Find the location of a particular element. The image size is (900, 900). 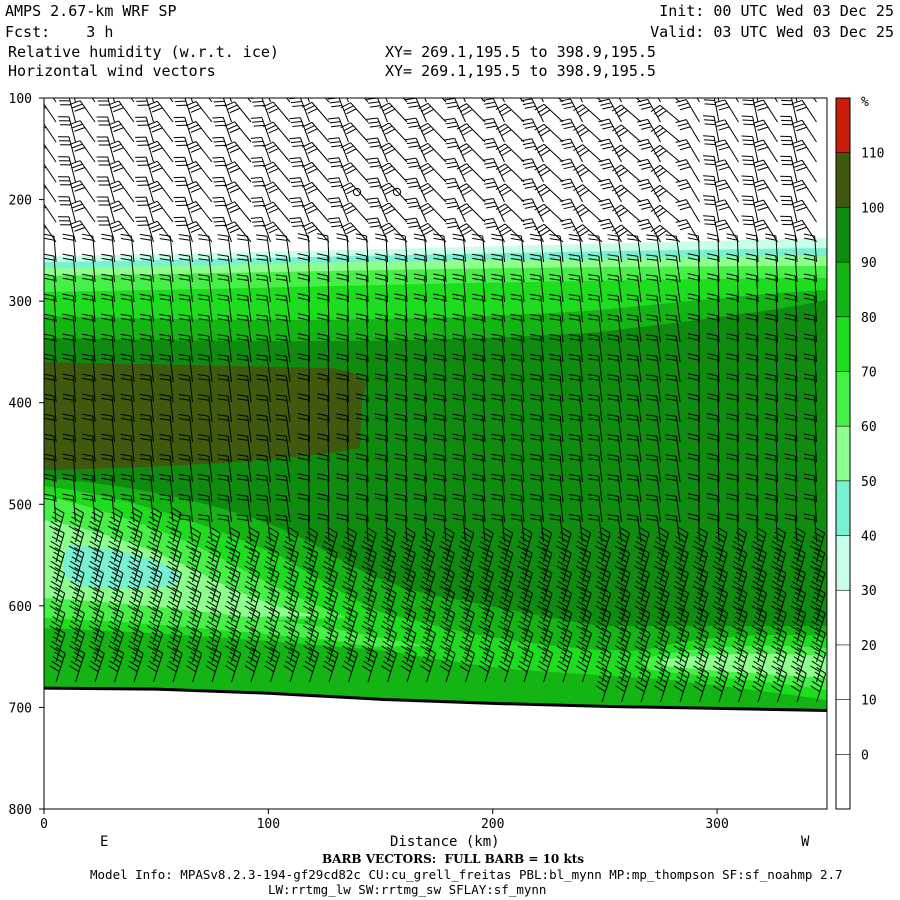

terrain-mask is located at coordinates (435, 748).